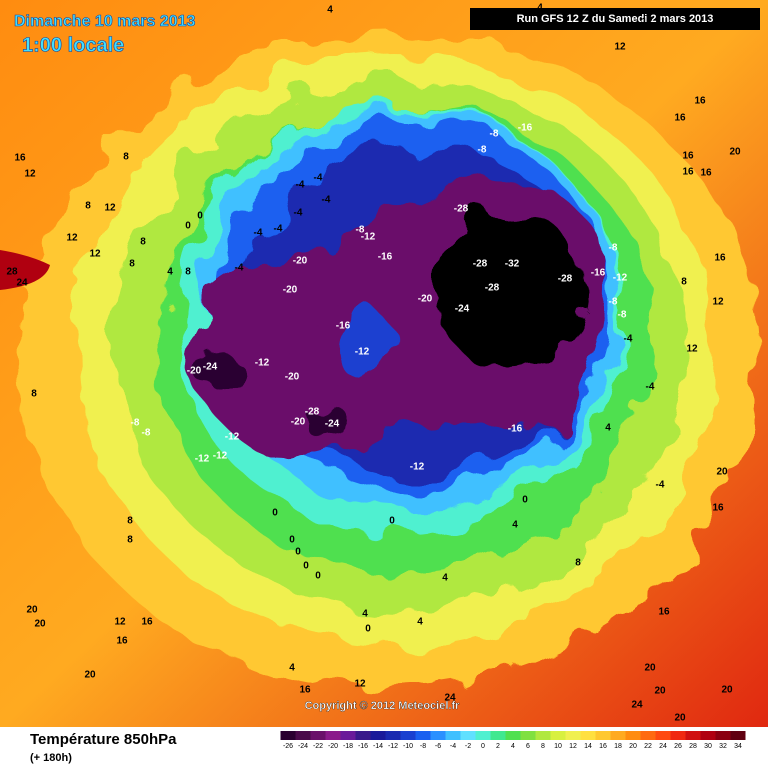 This screenshot has width=768, height=768. I want to click on run-box, so click(615, 19).